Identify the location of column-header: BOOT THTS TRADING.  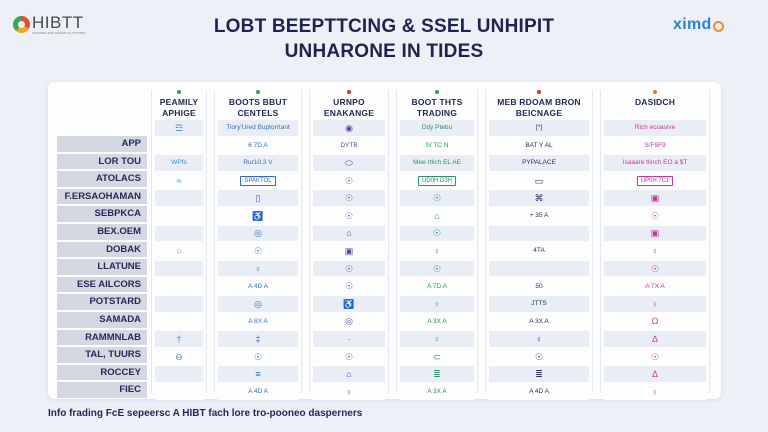
(437, 113).